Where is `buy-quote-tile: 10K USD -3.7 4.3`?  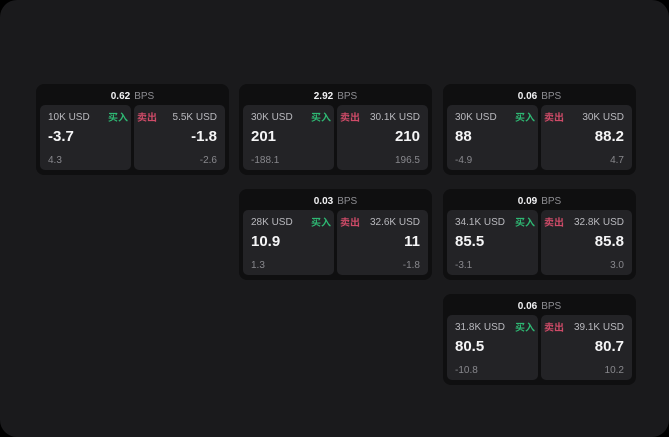 buy-quote-tile: 10K USD -3.7 4.3 is located at coordinates (85, 137).